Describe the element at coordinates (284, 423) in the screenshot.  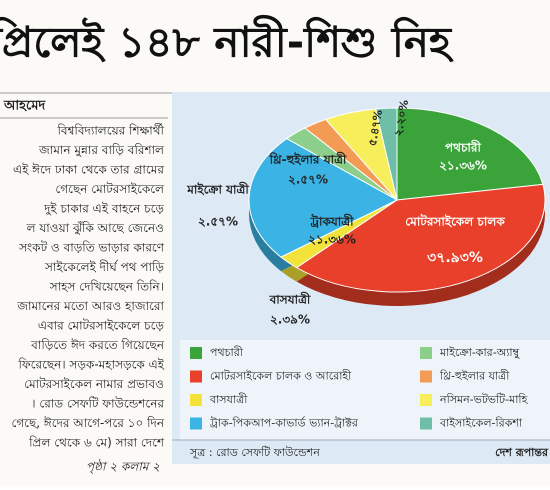
I see `legend-label: ট্রাক-পিকআপ-কাভার্ড ভ্যান-ট্রাক্টর` at that location.